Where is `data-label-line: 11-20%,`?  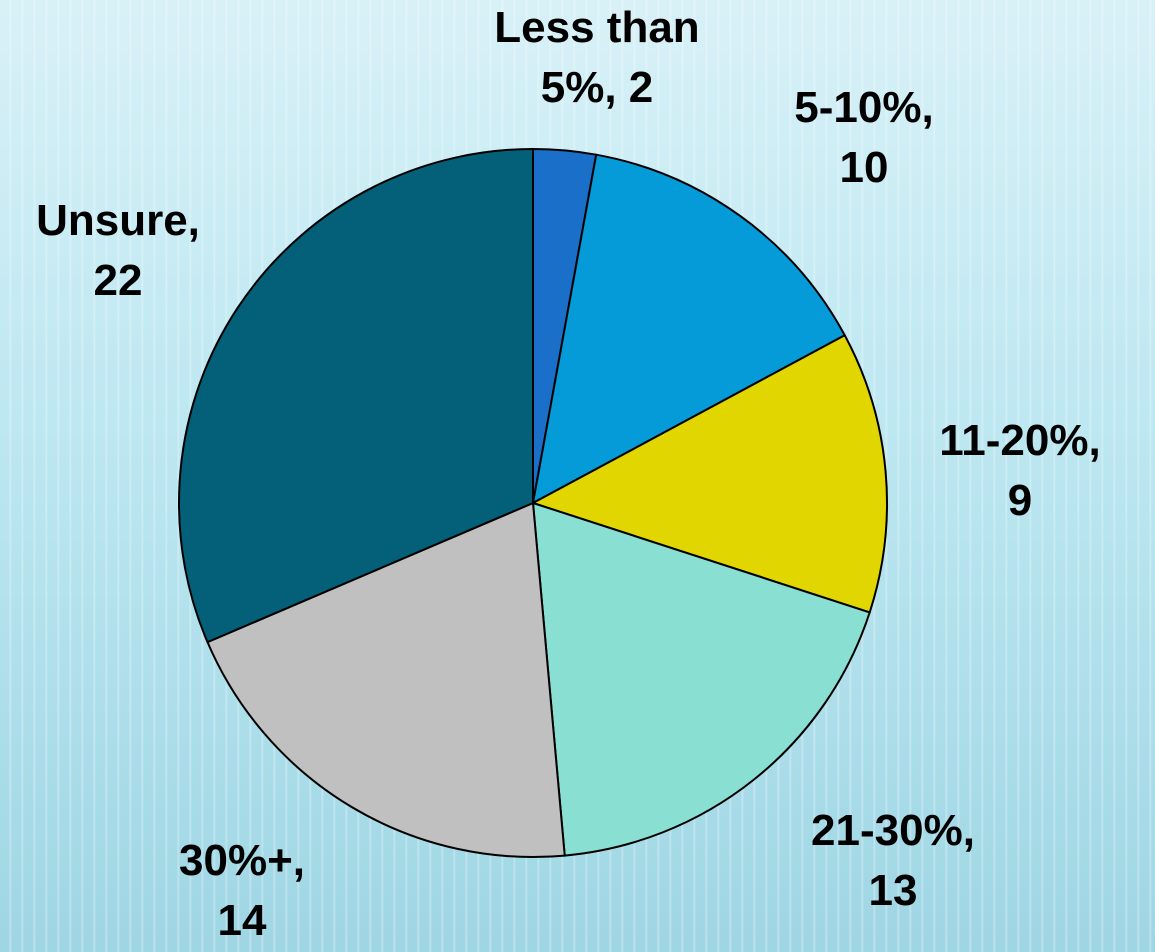
data-label-line: 11-20%, is located at coordinates (1019, 440).